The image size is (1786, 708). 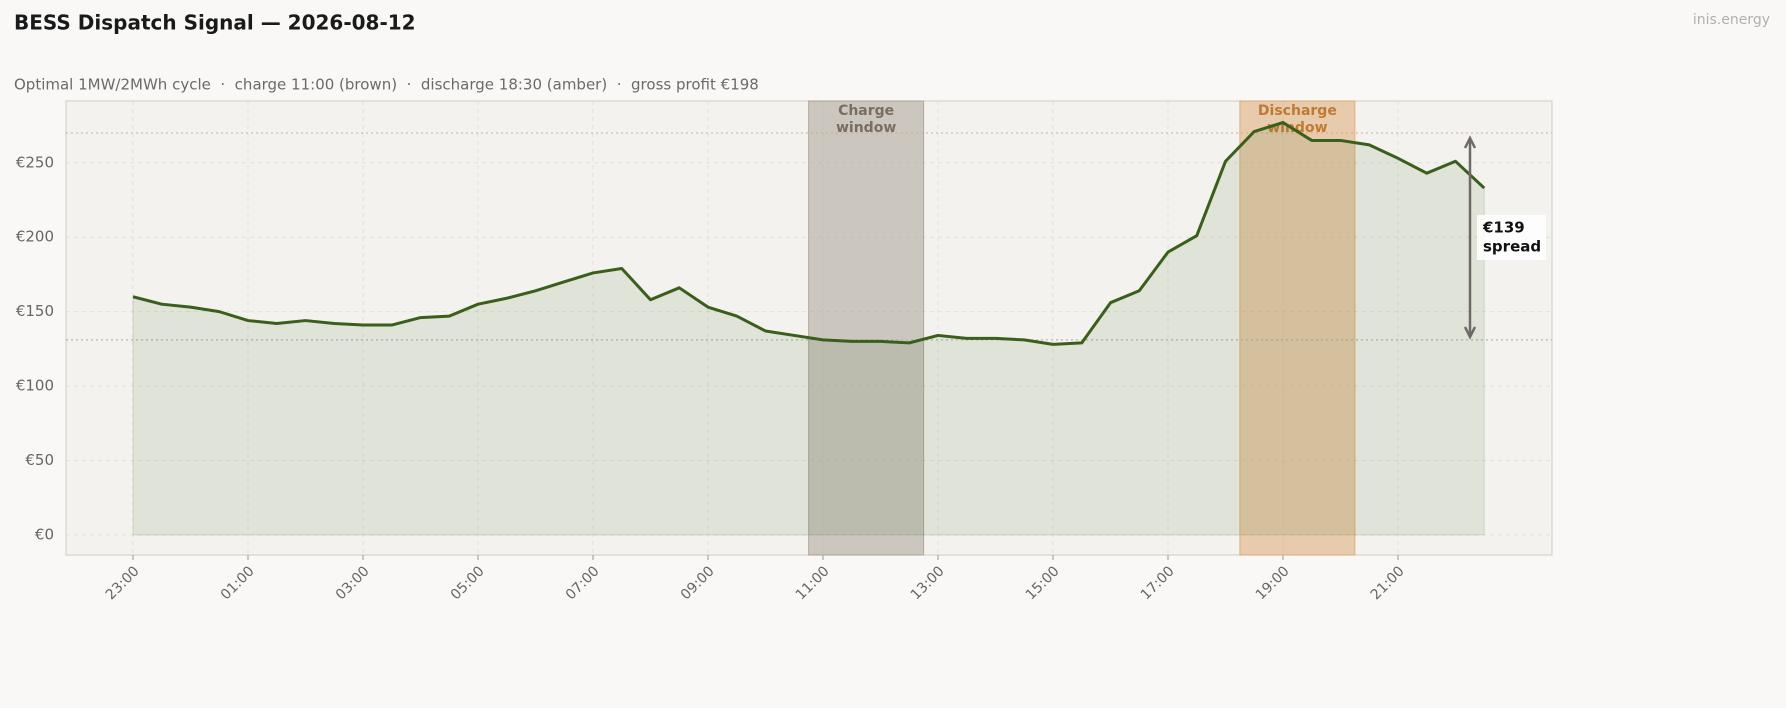 What do you see at coordinates (35, 386) in the screenshot?
I see `y-tick-label: €100` at bounding box center [35, 386].